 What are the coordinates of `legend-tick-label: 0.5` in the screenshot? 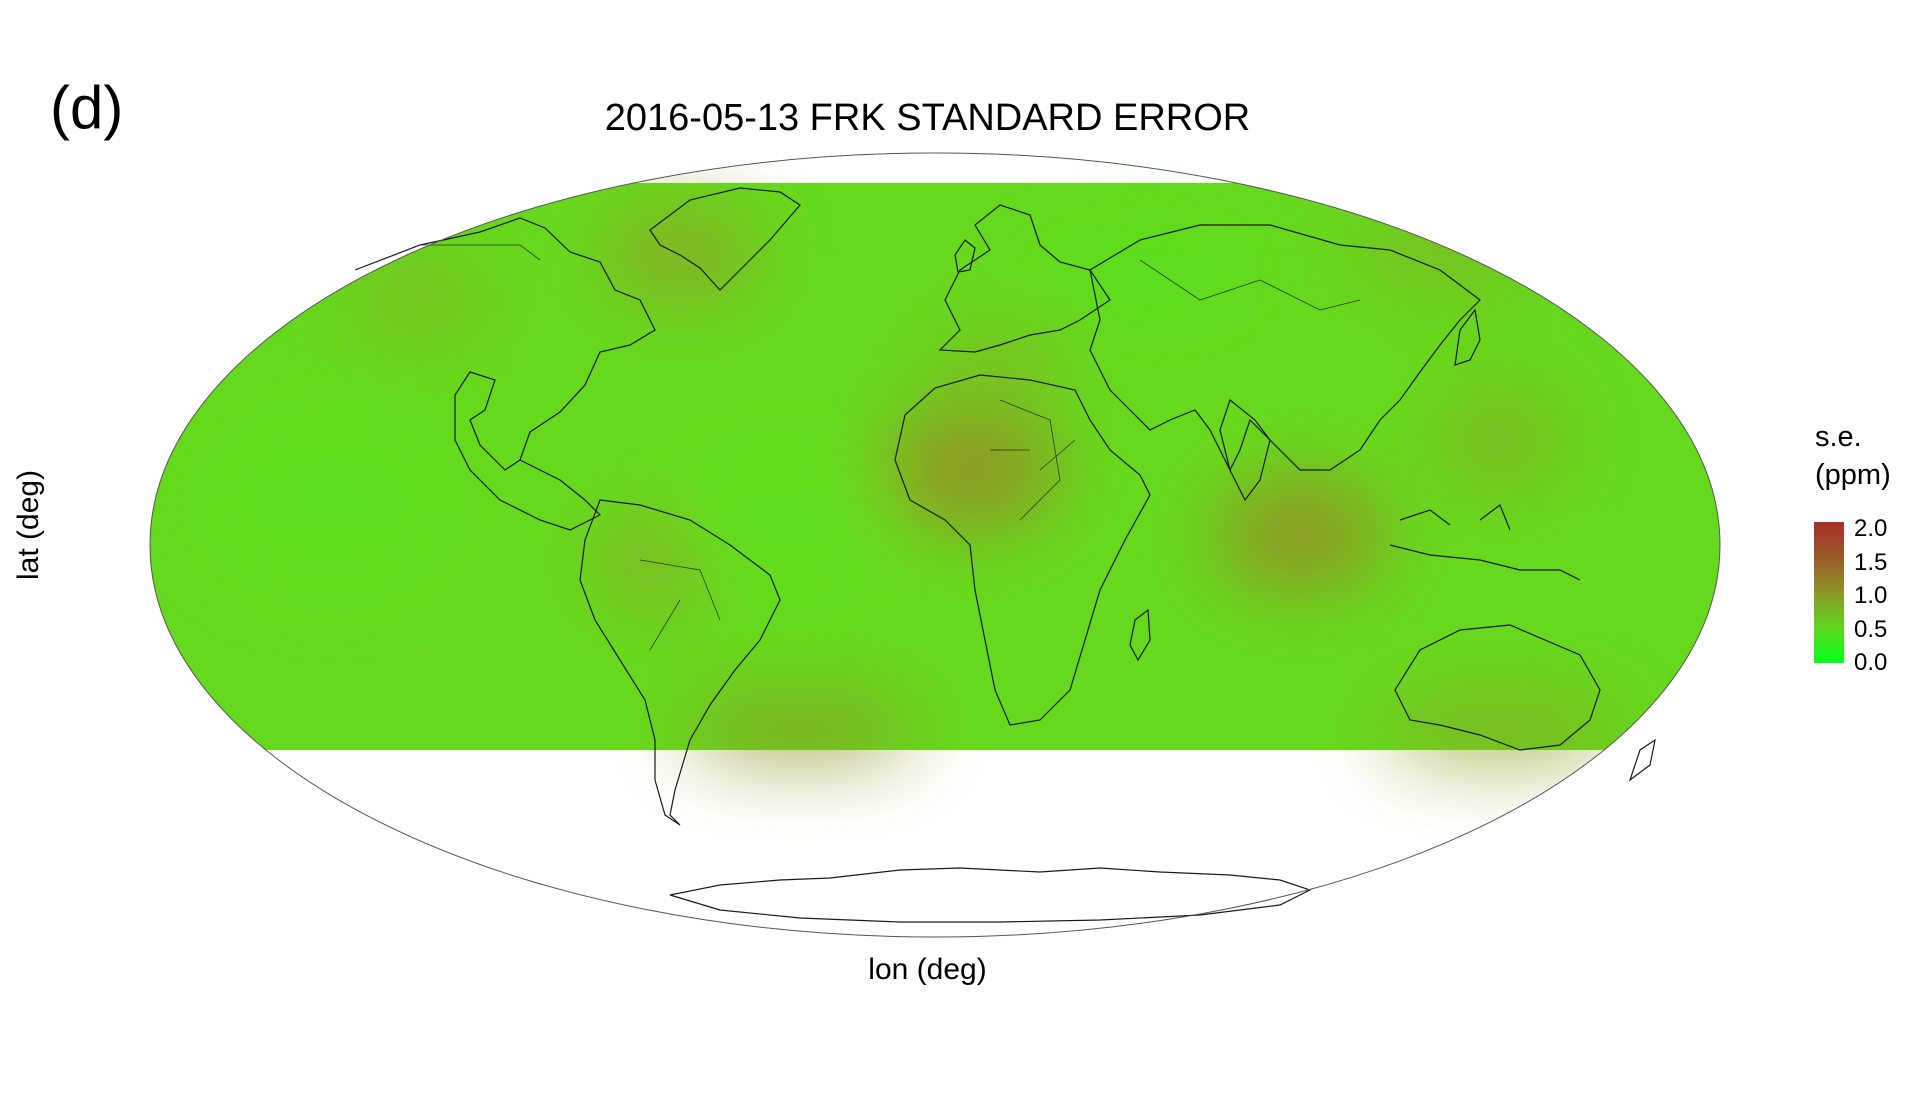 It's located at (1871, 629).